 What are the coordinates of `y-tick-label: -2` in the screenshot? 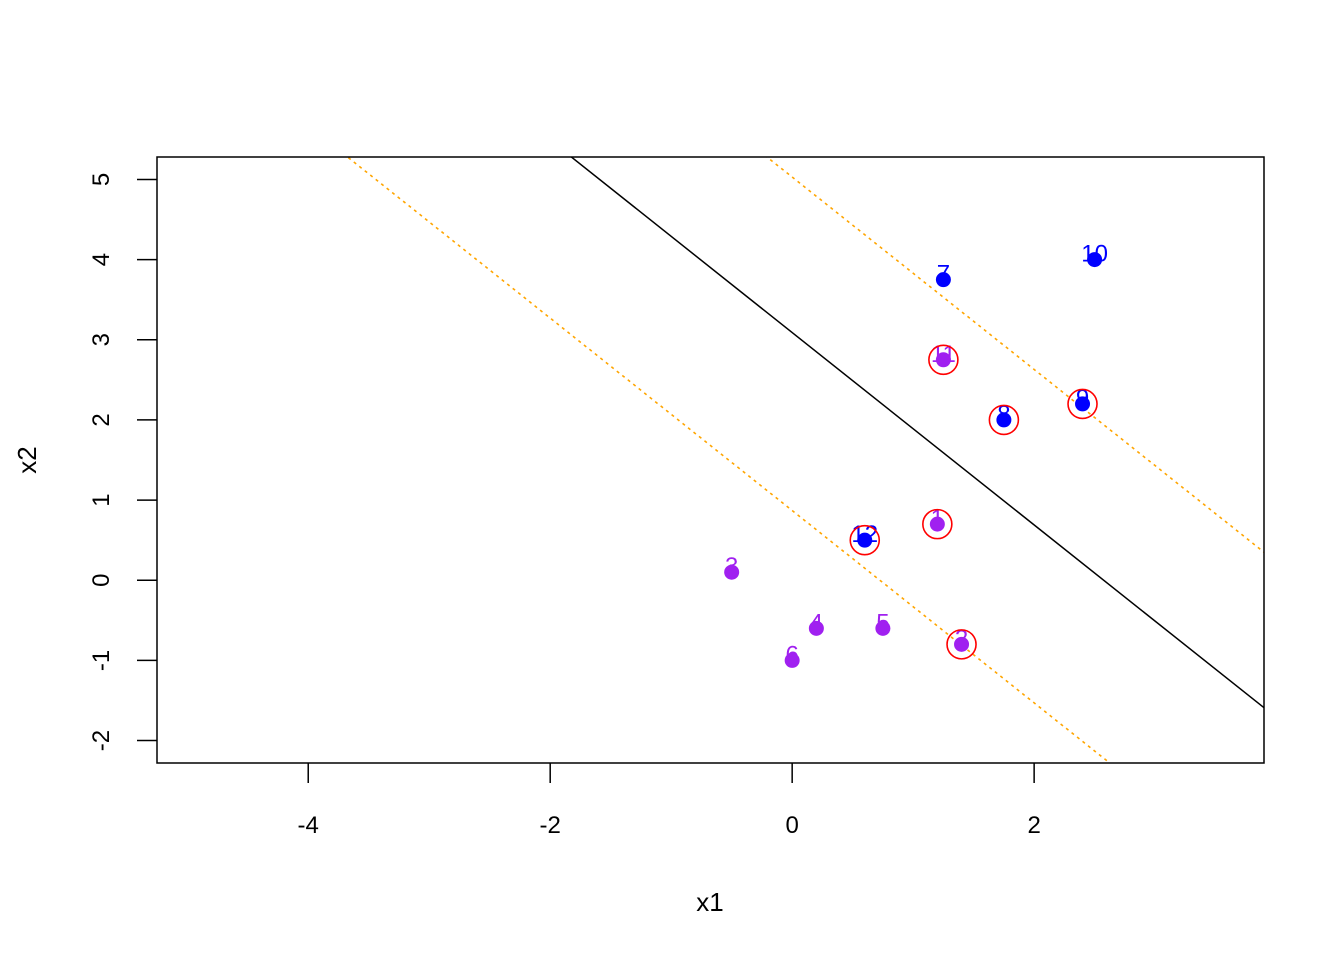 It's located at (101, 740).